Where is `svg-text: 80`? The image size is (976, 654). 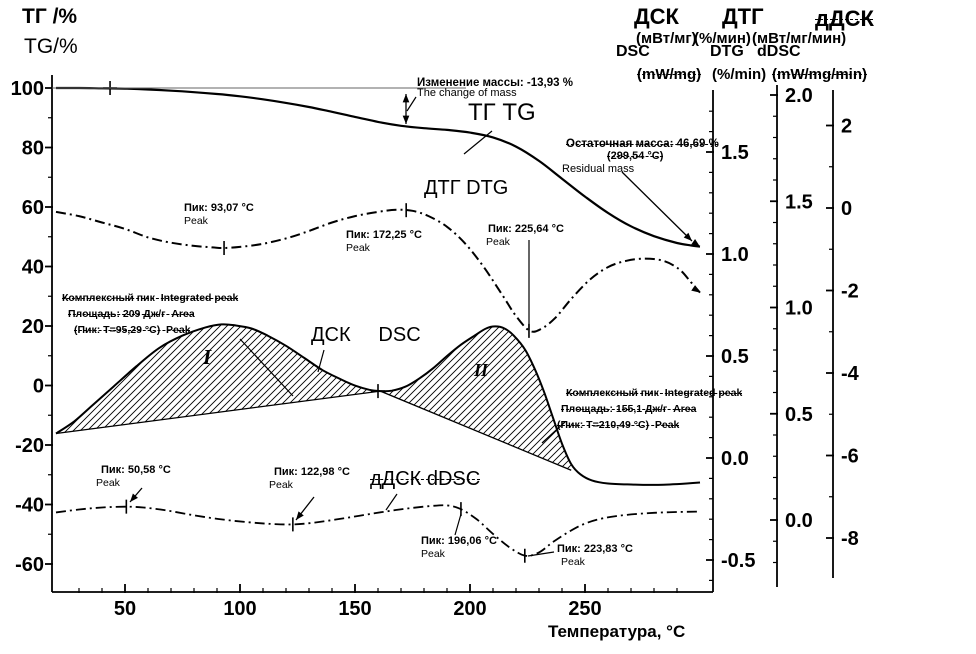 svg-text: 80 is located at coordinates (33, 149).